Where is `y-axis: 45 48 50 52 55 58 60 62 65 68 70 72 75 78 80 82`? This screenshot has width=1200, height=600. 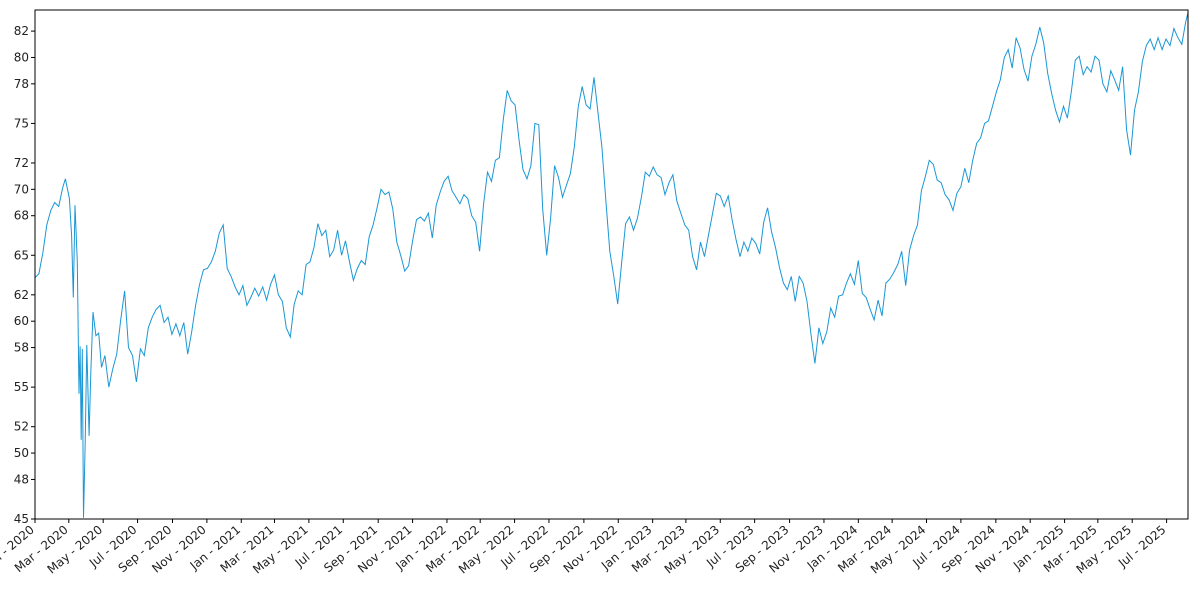
y-axis: 45 48 50 52 55 58 60 62 65 68 70 72 75 78 80 82 is located at coordinates (24, 275).